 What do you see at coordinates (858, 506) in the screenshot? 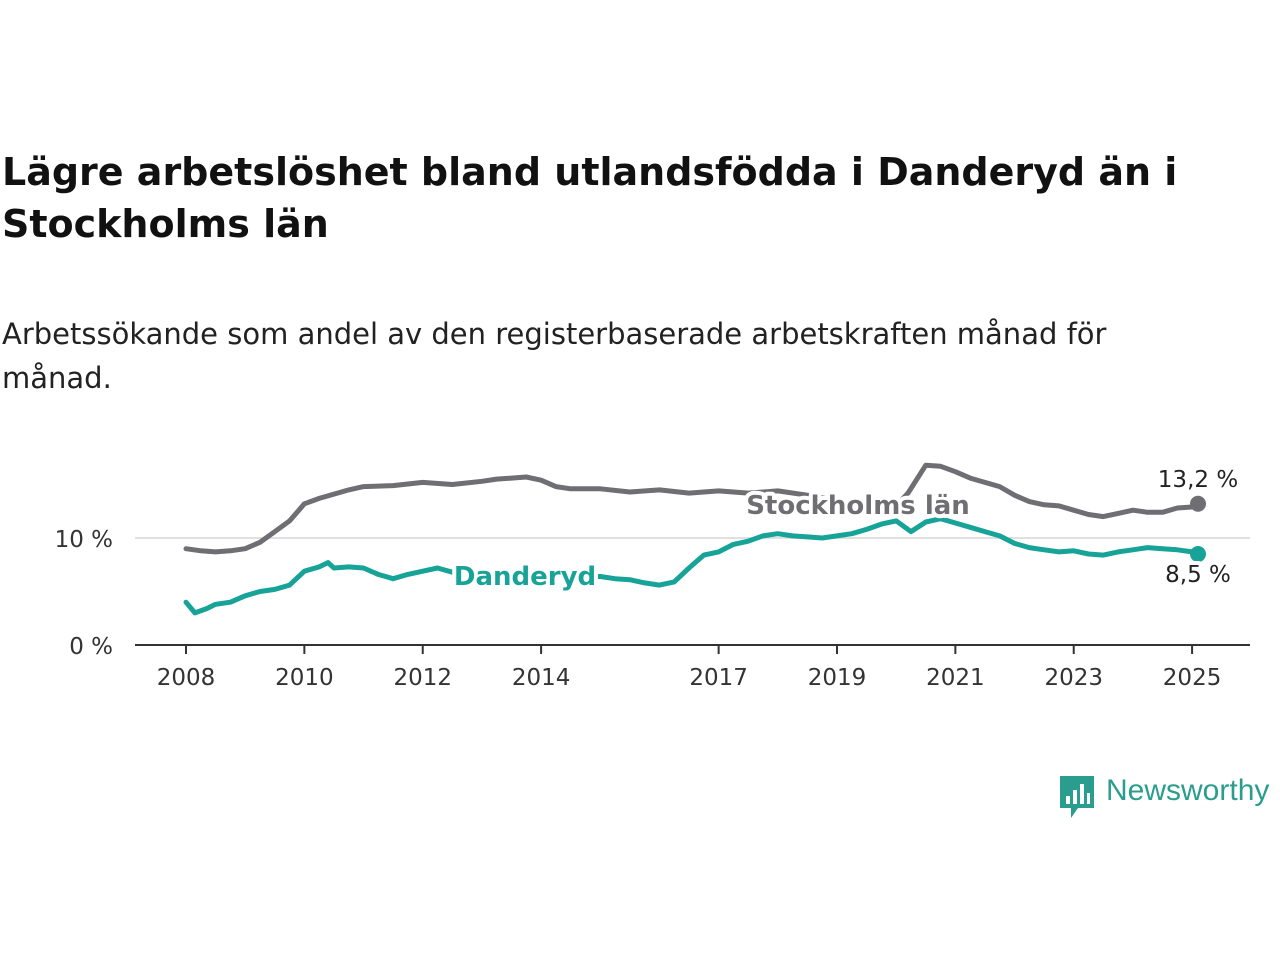
I see `series-label-stockholm: Stockholms län` at bounding box center [858, 506].